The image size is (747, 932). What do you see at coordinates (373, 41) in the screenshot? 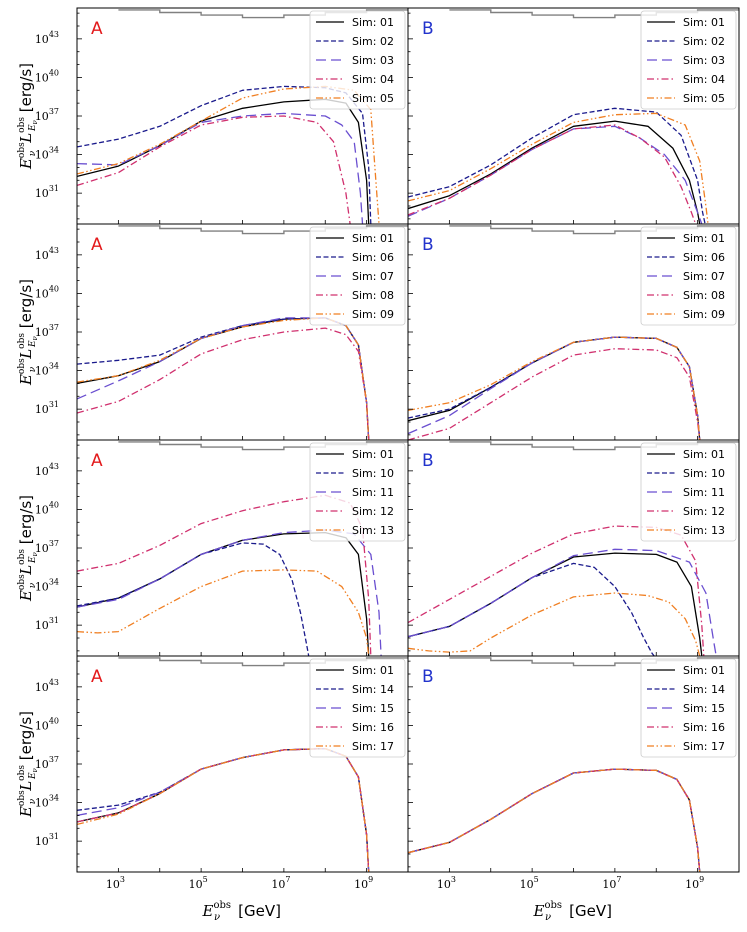
I see `legend-entry: Sim: 02` at bounding box center [373, 41].